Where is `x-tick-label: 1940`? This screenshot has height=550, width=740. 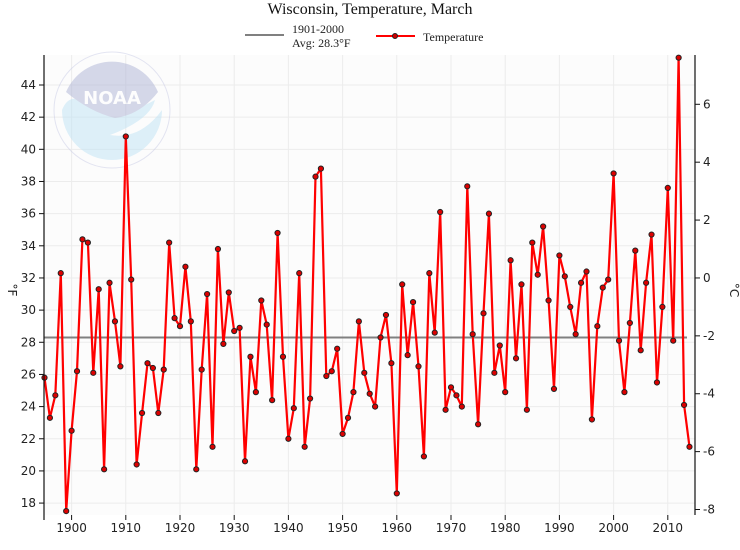
x-tick-label: 1940 is located at coordinates (288, 528).